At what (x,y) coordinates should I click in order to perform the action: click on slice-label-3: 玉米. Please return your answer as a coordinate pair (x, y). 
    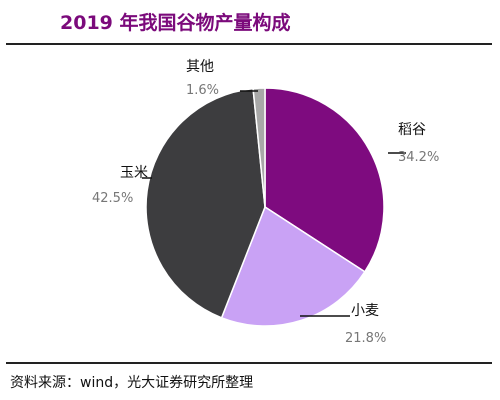
    Looking at the image, I should click on (134, 173).